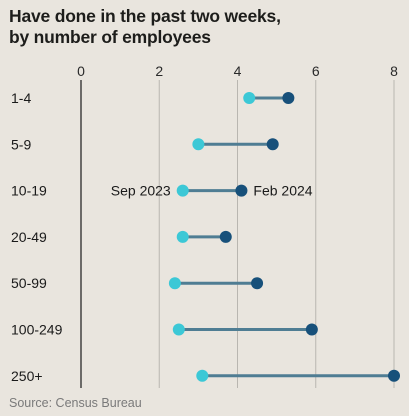 Image resolution: width=409 pixels, height=416 pixels. What do you see at coordinates (394, 71) in the screenshot?
I see `x-tick-label: 8` at bounding box center [394, 71].